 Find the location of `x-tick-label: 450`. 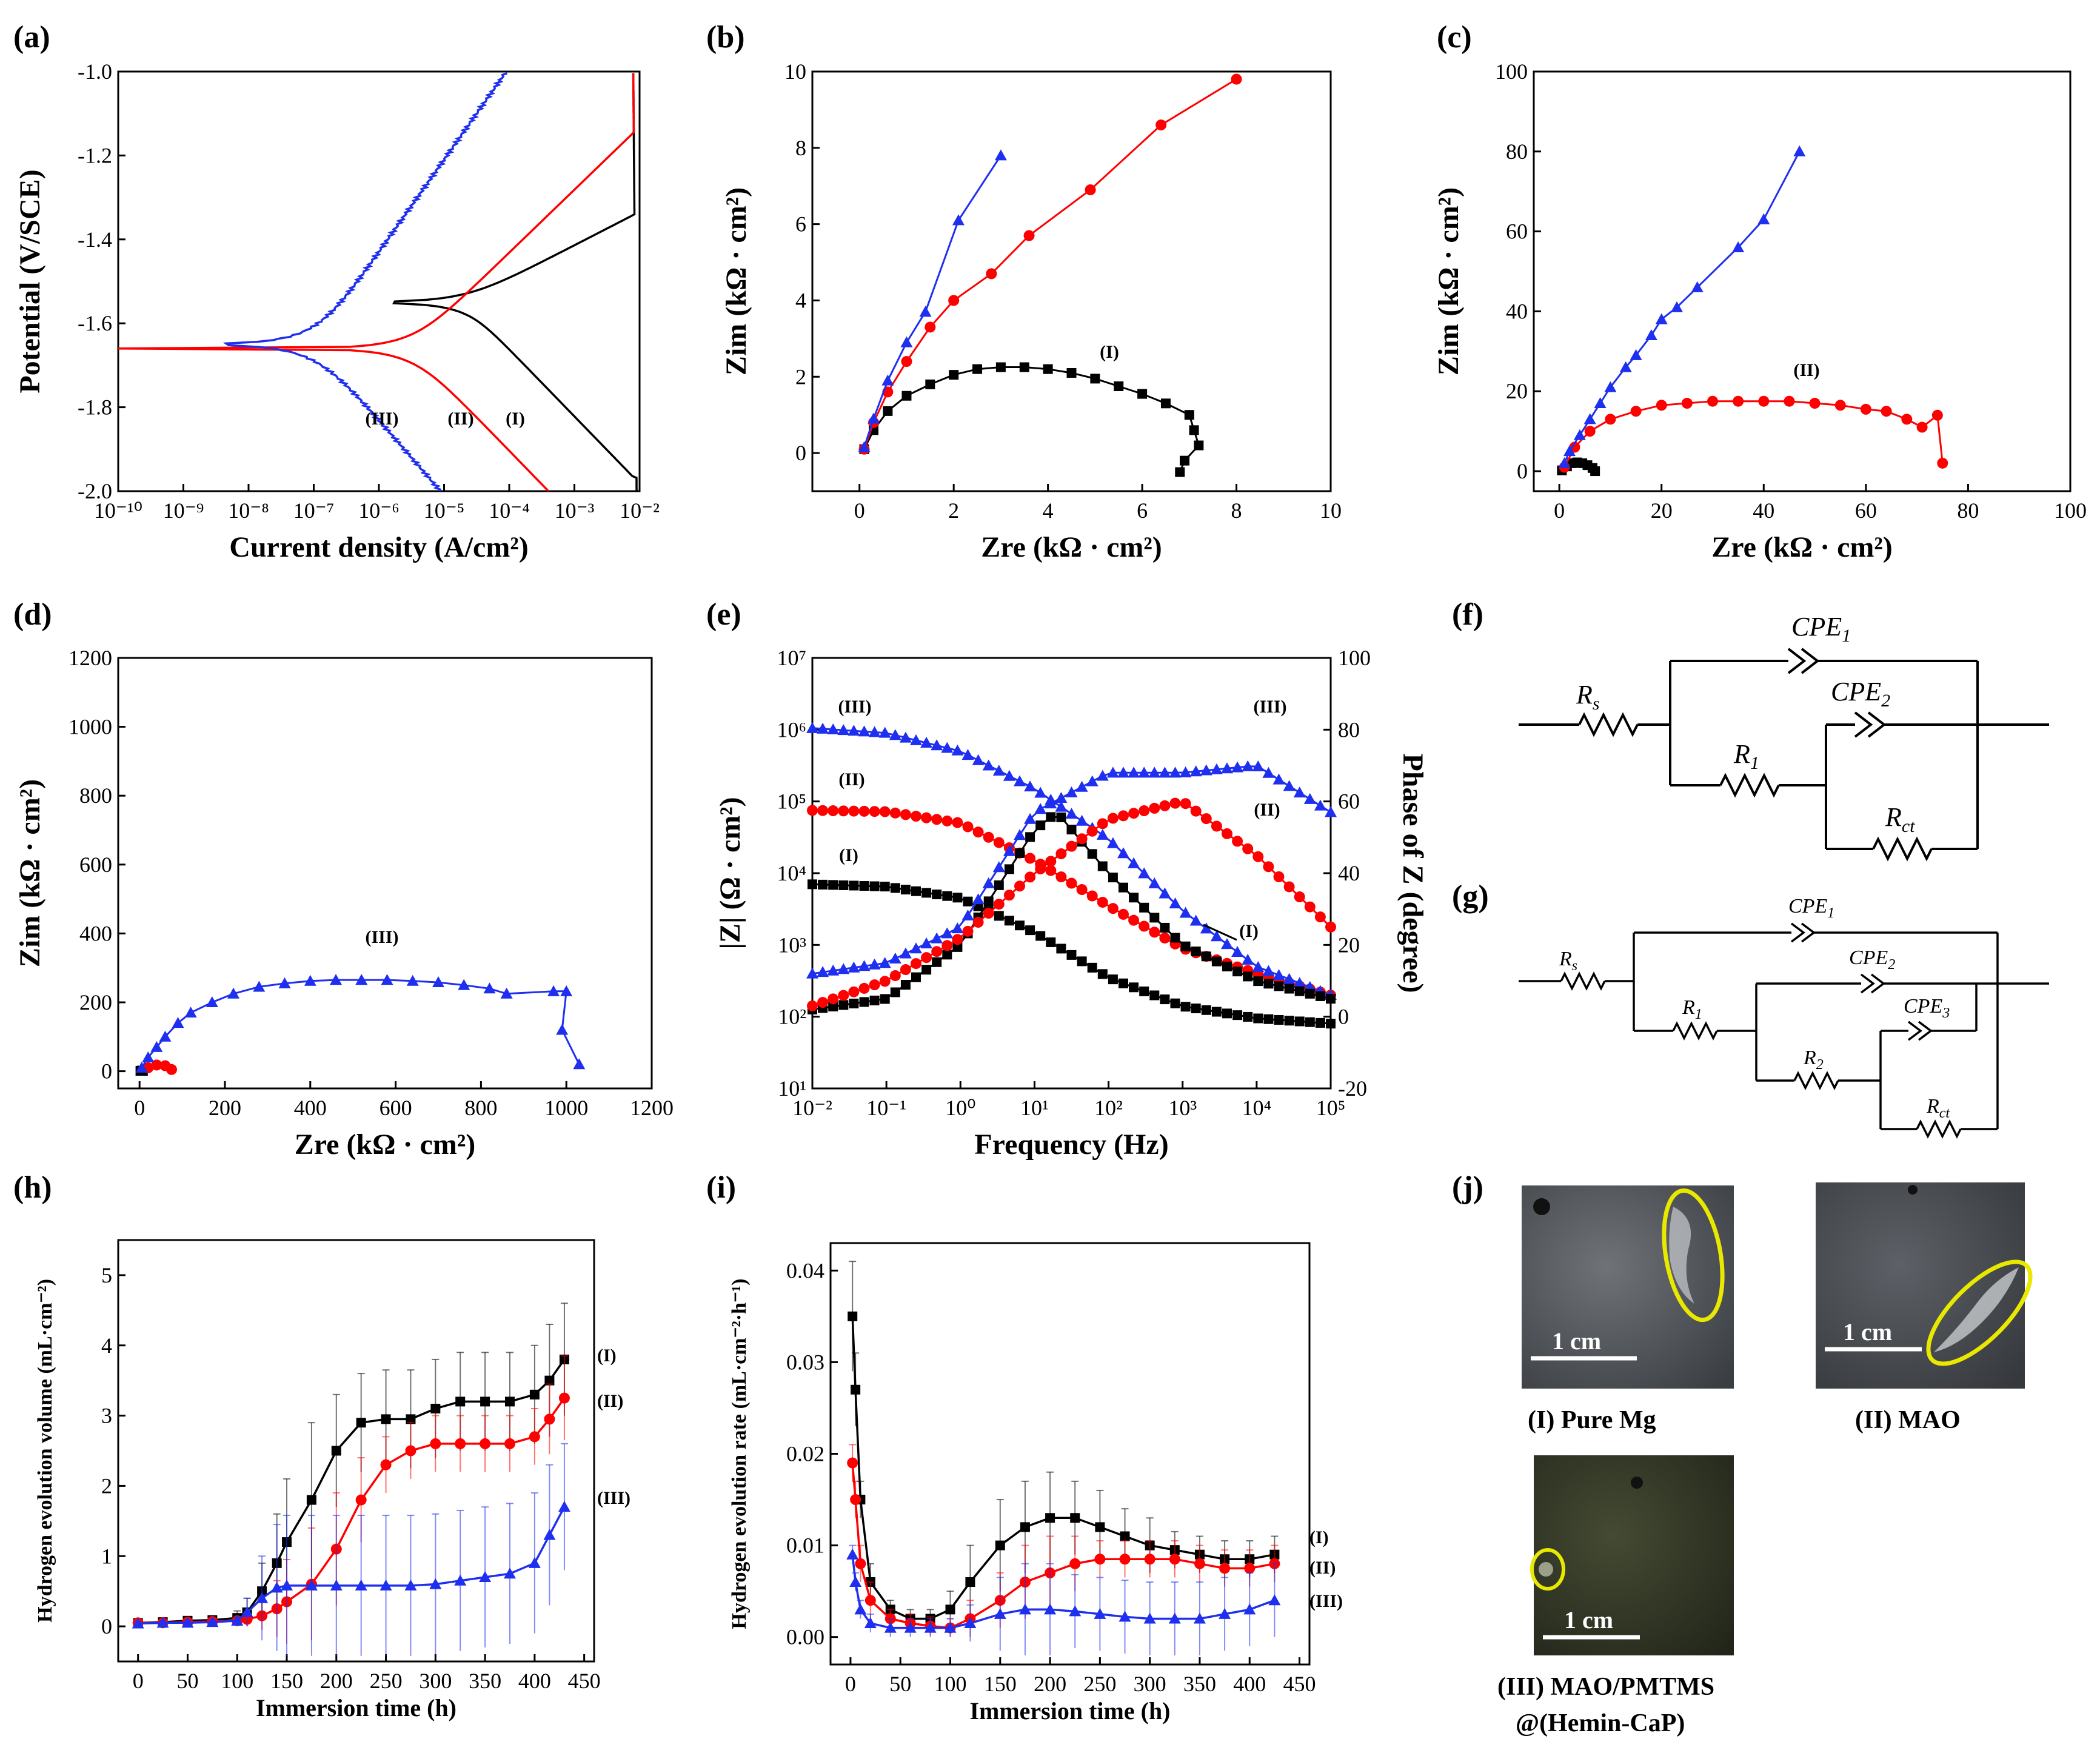

x-tick-label: 450 is located at coordinates (584, 1681).